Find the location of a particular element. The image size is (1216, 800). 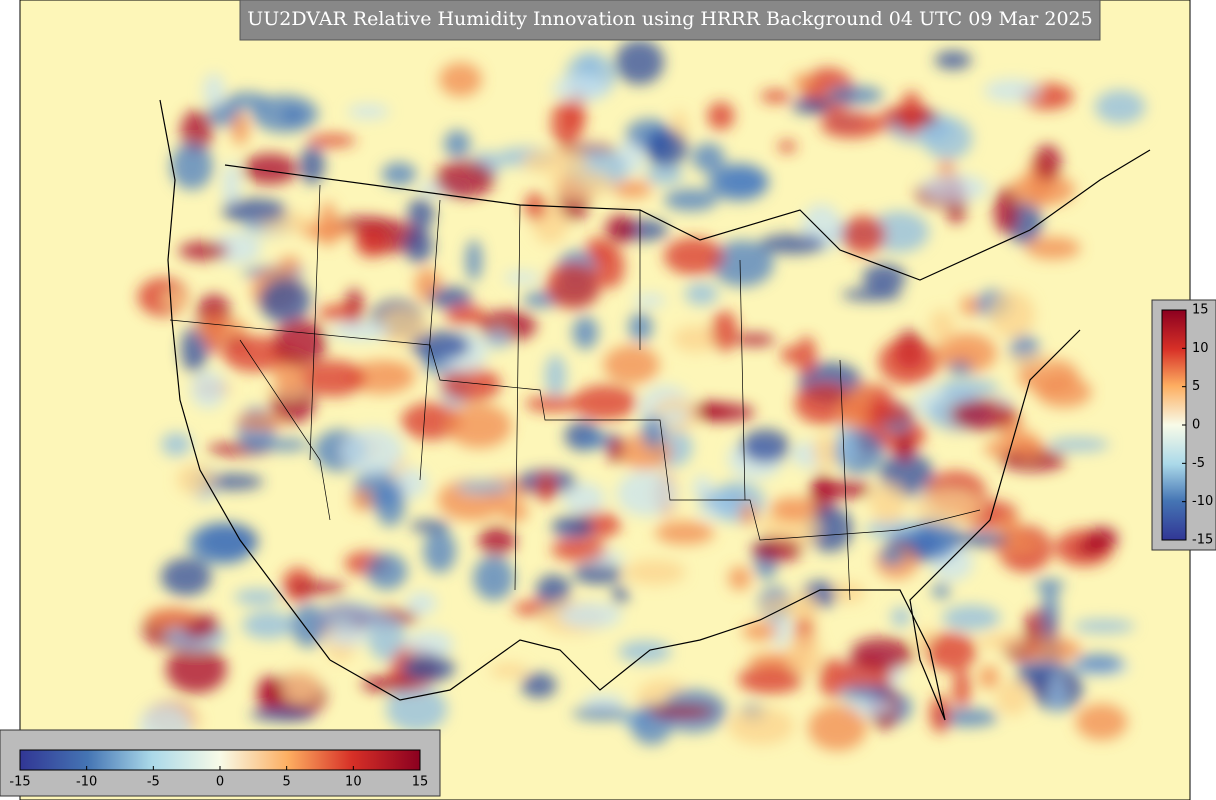

colorbar-tick-label: 0 is located at coordinates (1196, 425).